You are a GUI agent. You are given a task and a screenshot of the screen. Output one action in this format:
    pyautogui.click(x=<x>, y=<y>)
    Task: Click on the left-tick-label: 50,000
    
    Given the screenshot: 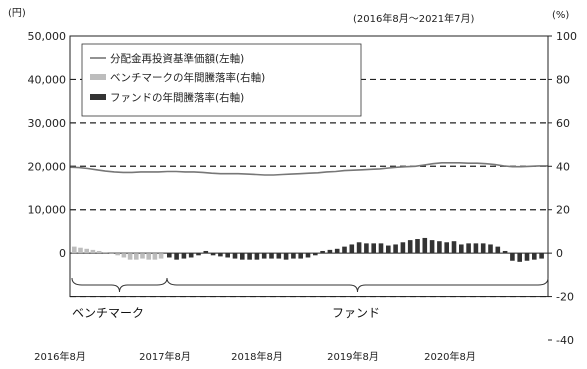 What is the action you would take?
    pyautogui.click(x=47, y=36)
    